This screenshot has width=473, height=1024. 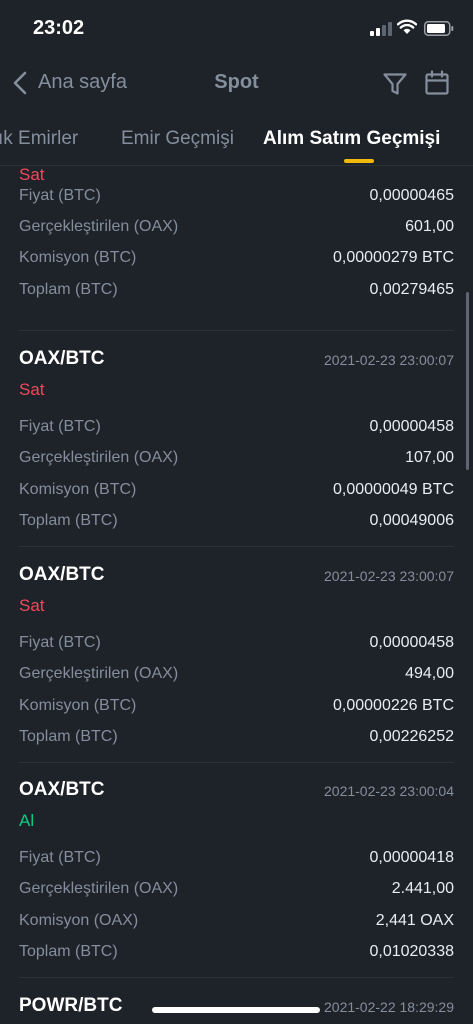 What do you see at coordinates (20, 83) in the screenshot?
I see `back-chevron-icon` at bounding box center [20, 83].